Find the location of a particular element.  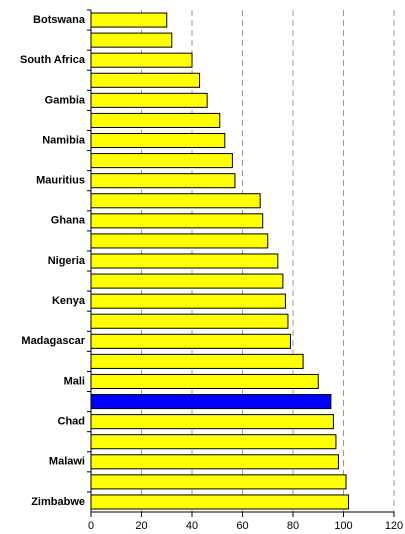

x-tick-label: 120 is located at coordinates (394, 526).